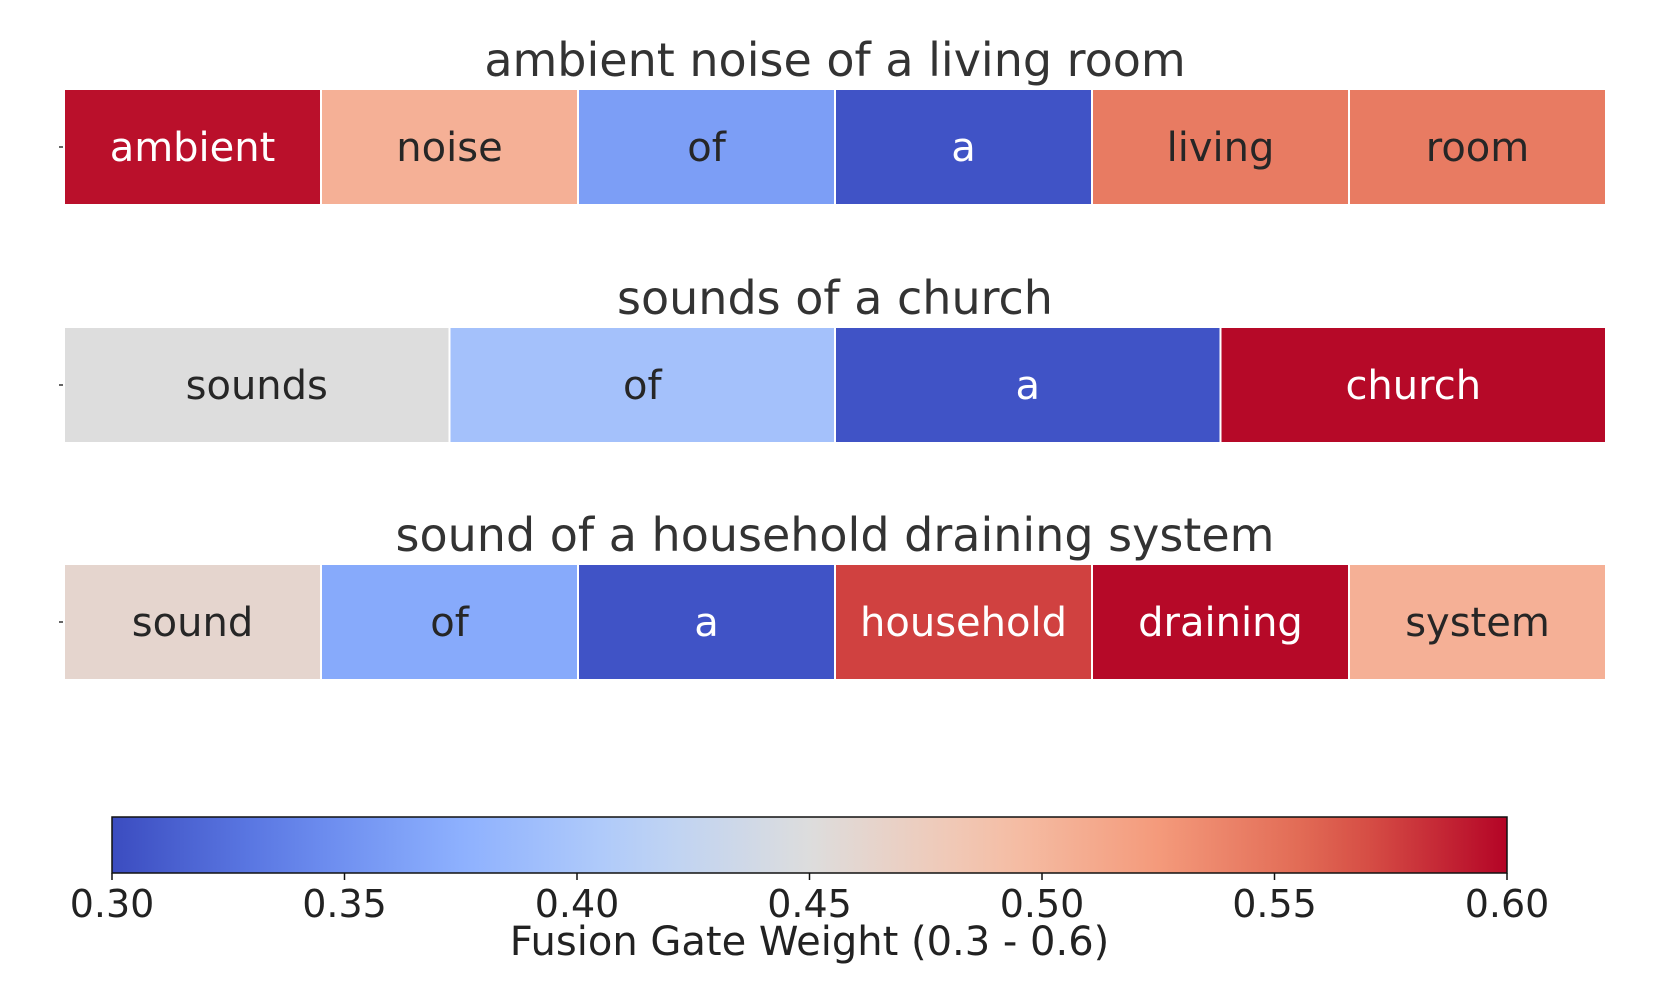 This screenshot has width=1661, height=1003. Describe the element at coordinates (1507, 904) in the screenshot. I see `colorbar-tick-label: 0.60` at that location.